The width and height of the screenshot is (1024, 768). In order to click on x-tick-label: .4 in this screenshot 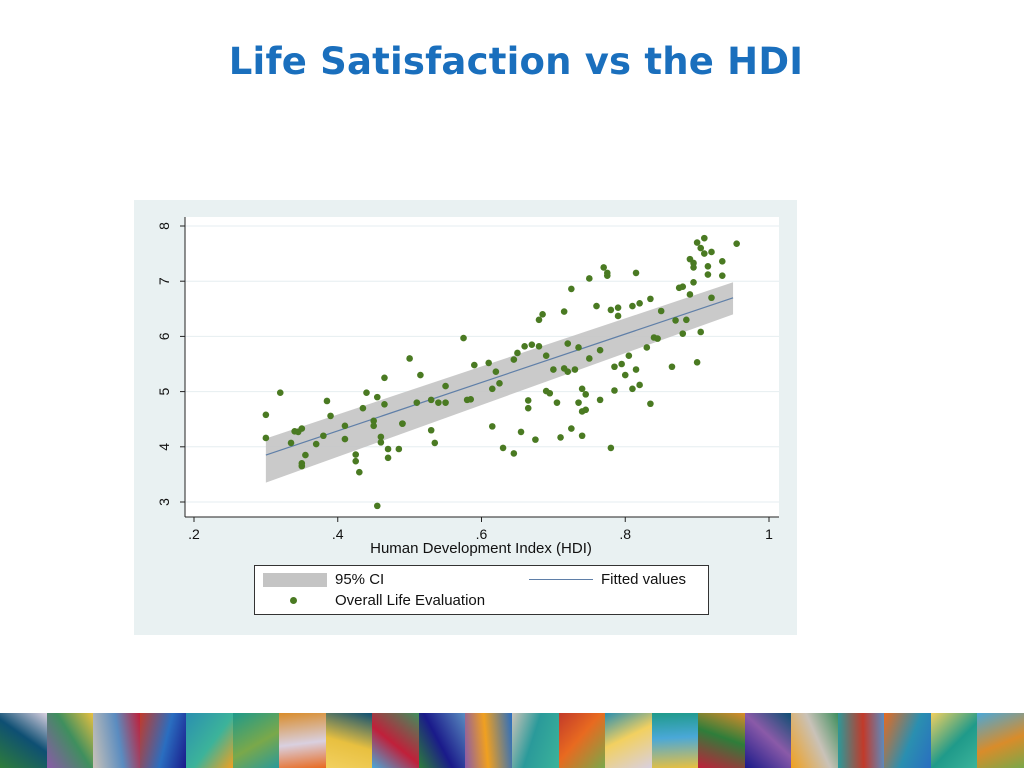, I will do `click(338, 534)`.